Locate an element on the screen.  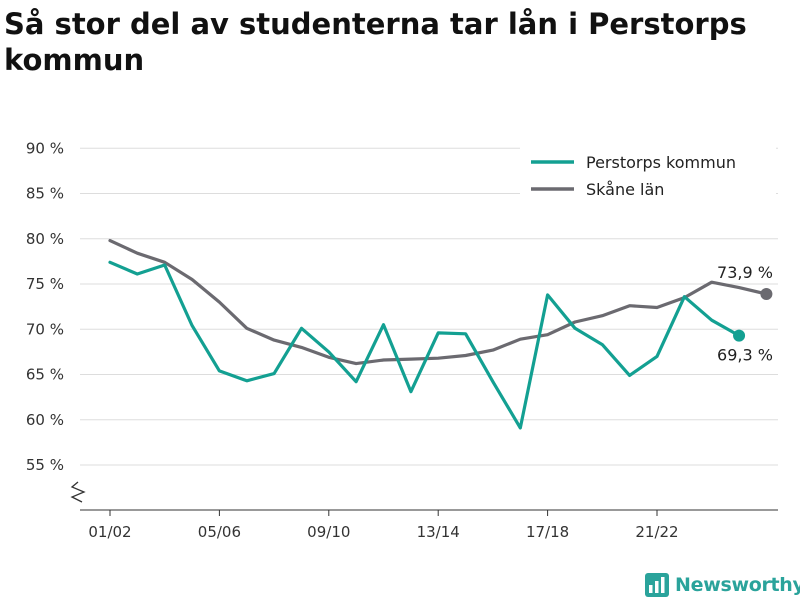
axis-break-icon is located at coordinates (78, 492).